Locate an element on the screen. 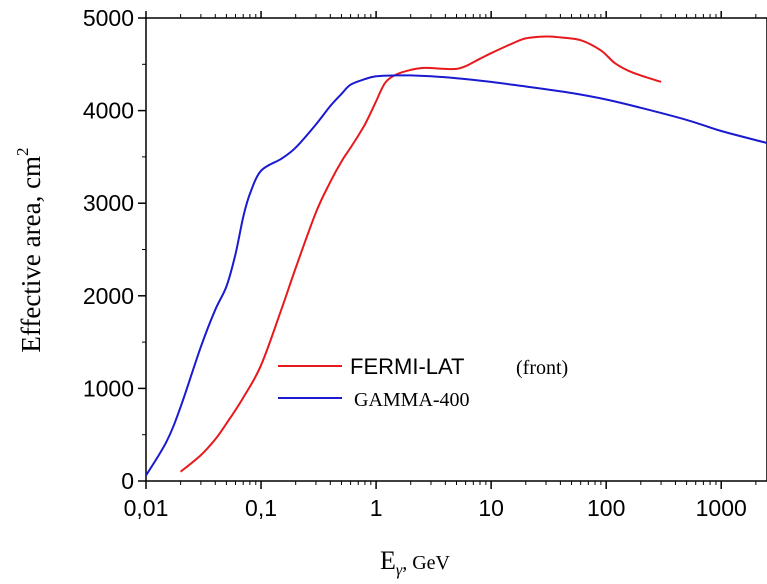 This screenshot has height=584, width=767. legend-label-gamma: GAMMA-400 is located at coordinates (412, 400).